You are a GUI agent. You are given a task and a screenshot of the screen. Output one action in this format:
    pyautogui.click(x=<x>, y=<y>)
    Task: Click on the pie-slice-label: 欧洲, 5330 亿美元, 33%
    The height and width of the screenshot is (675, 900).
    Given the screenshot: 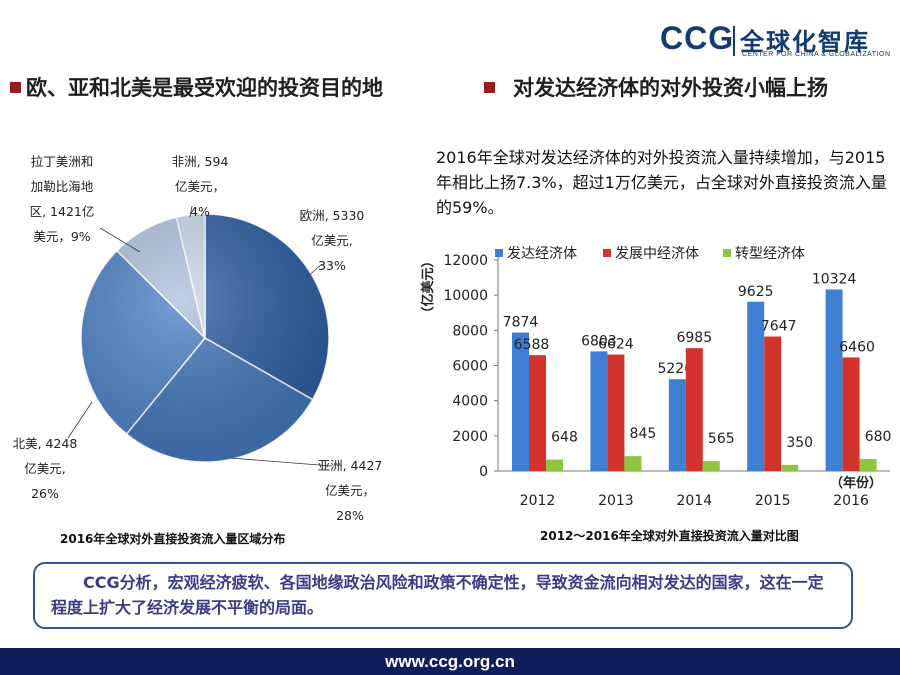 What is the action you would take?
    pyautogui.click(x=332, y=240)
    